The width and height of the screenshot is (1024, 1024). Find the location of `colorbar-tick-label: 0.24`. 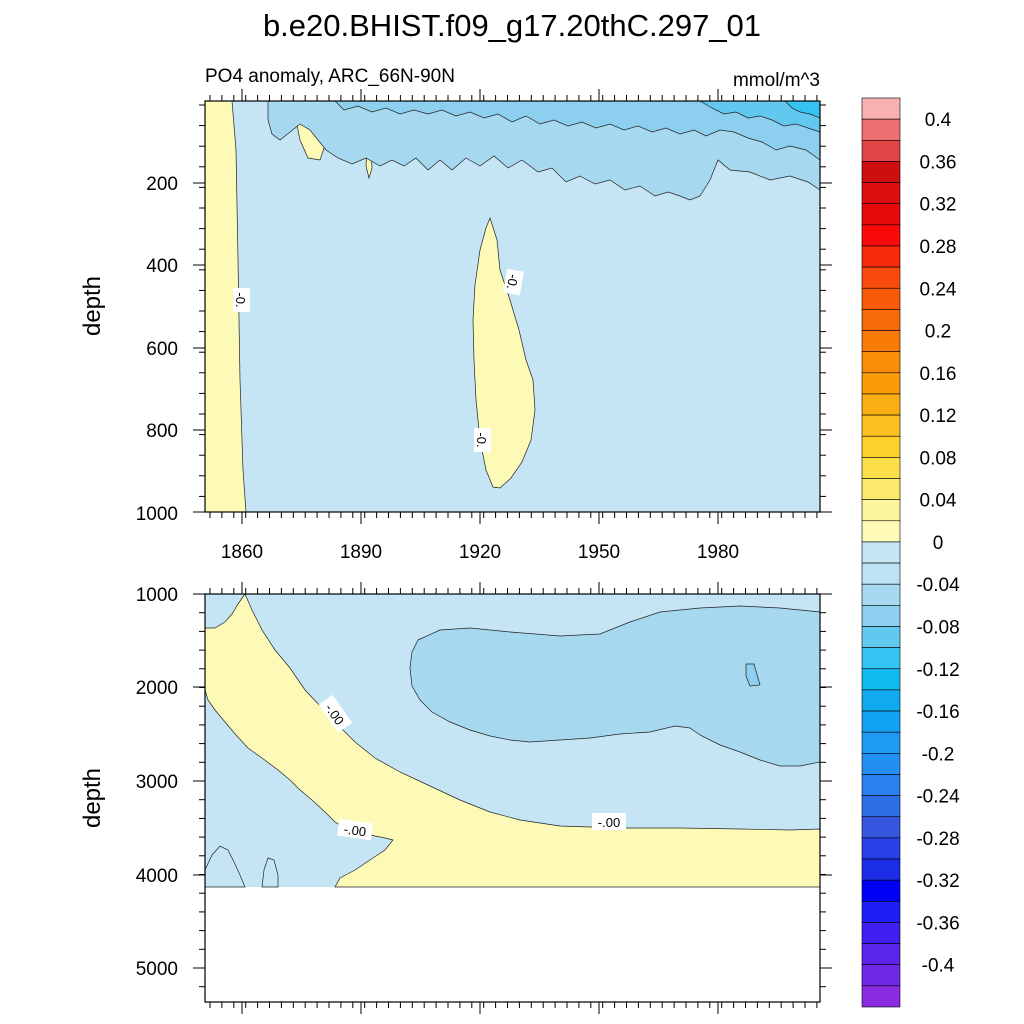

colorbar-tick-label: 0.24 is located at coordinates (938, 289).